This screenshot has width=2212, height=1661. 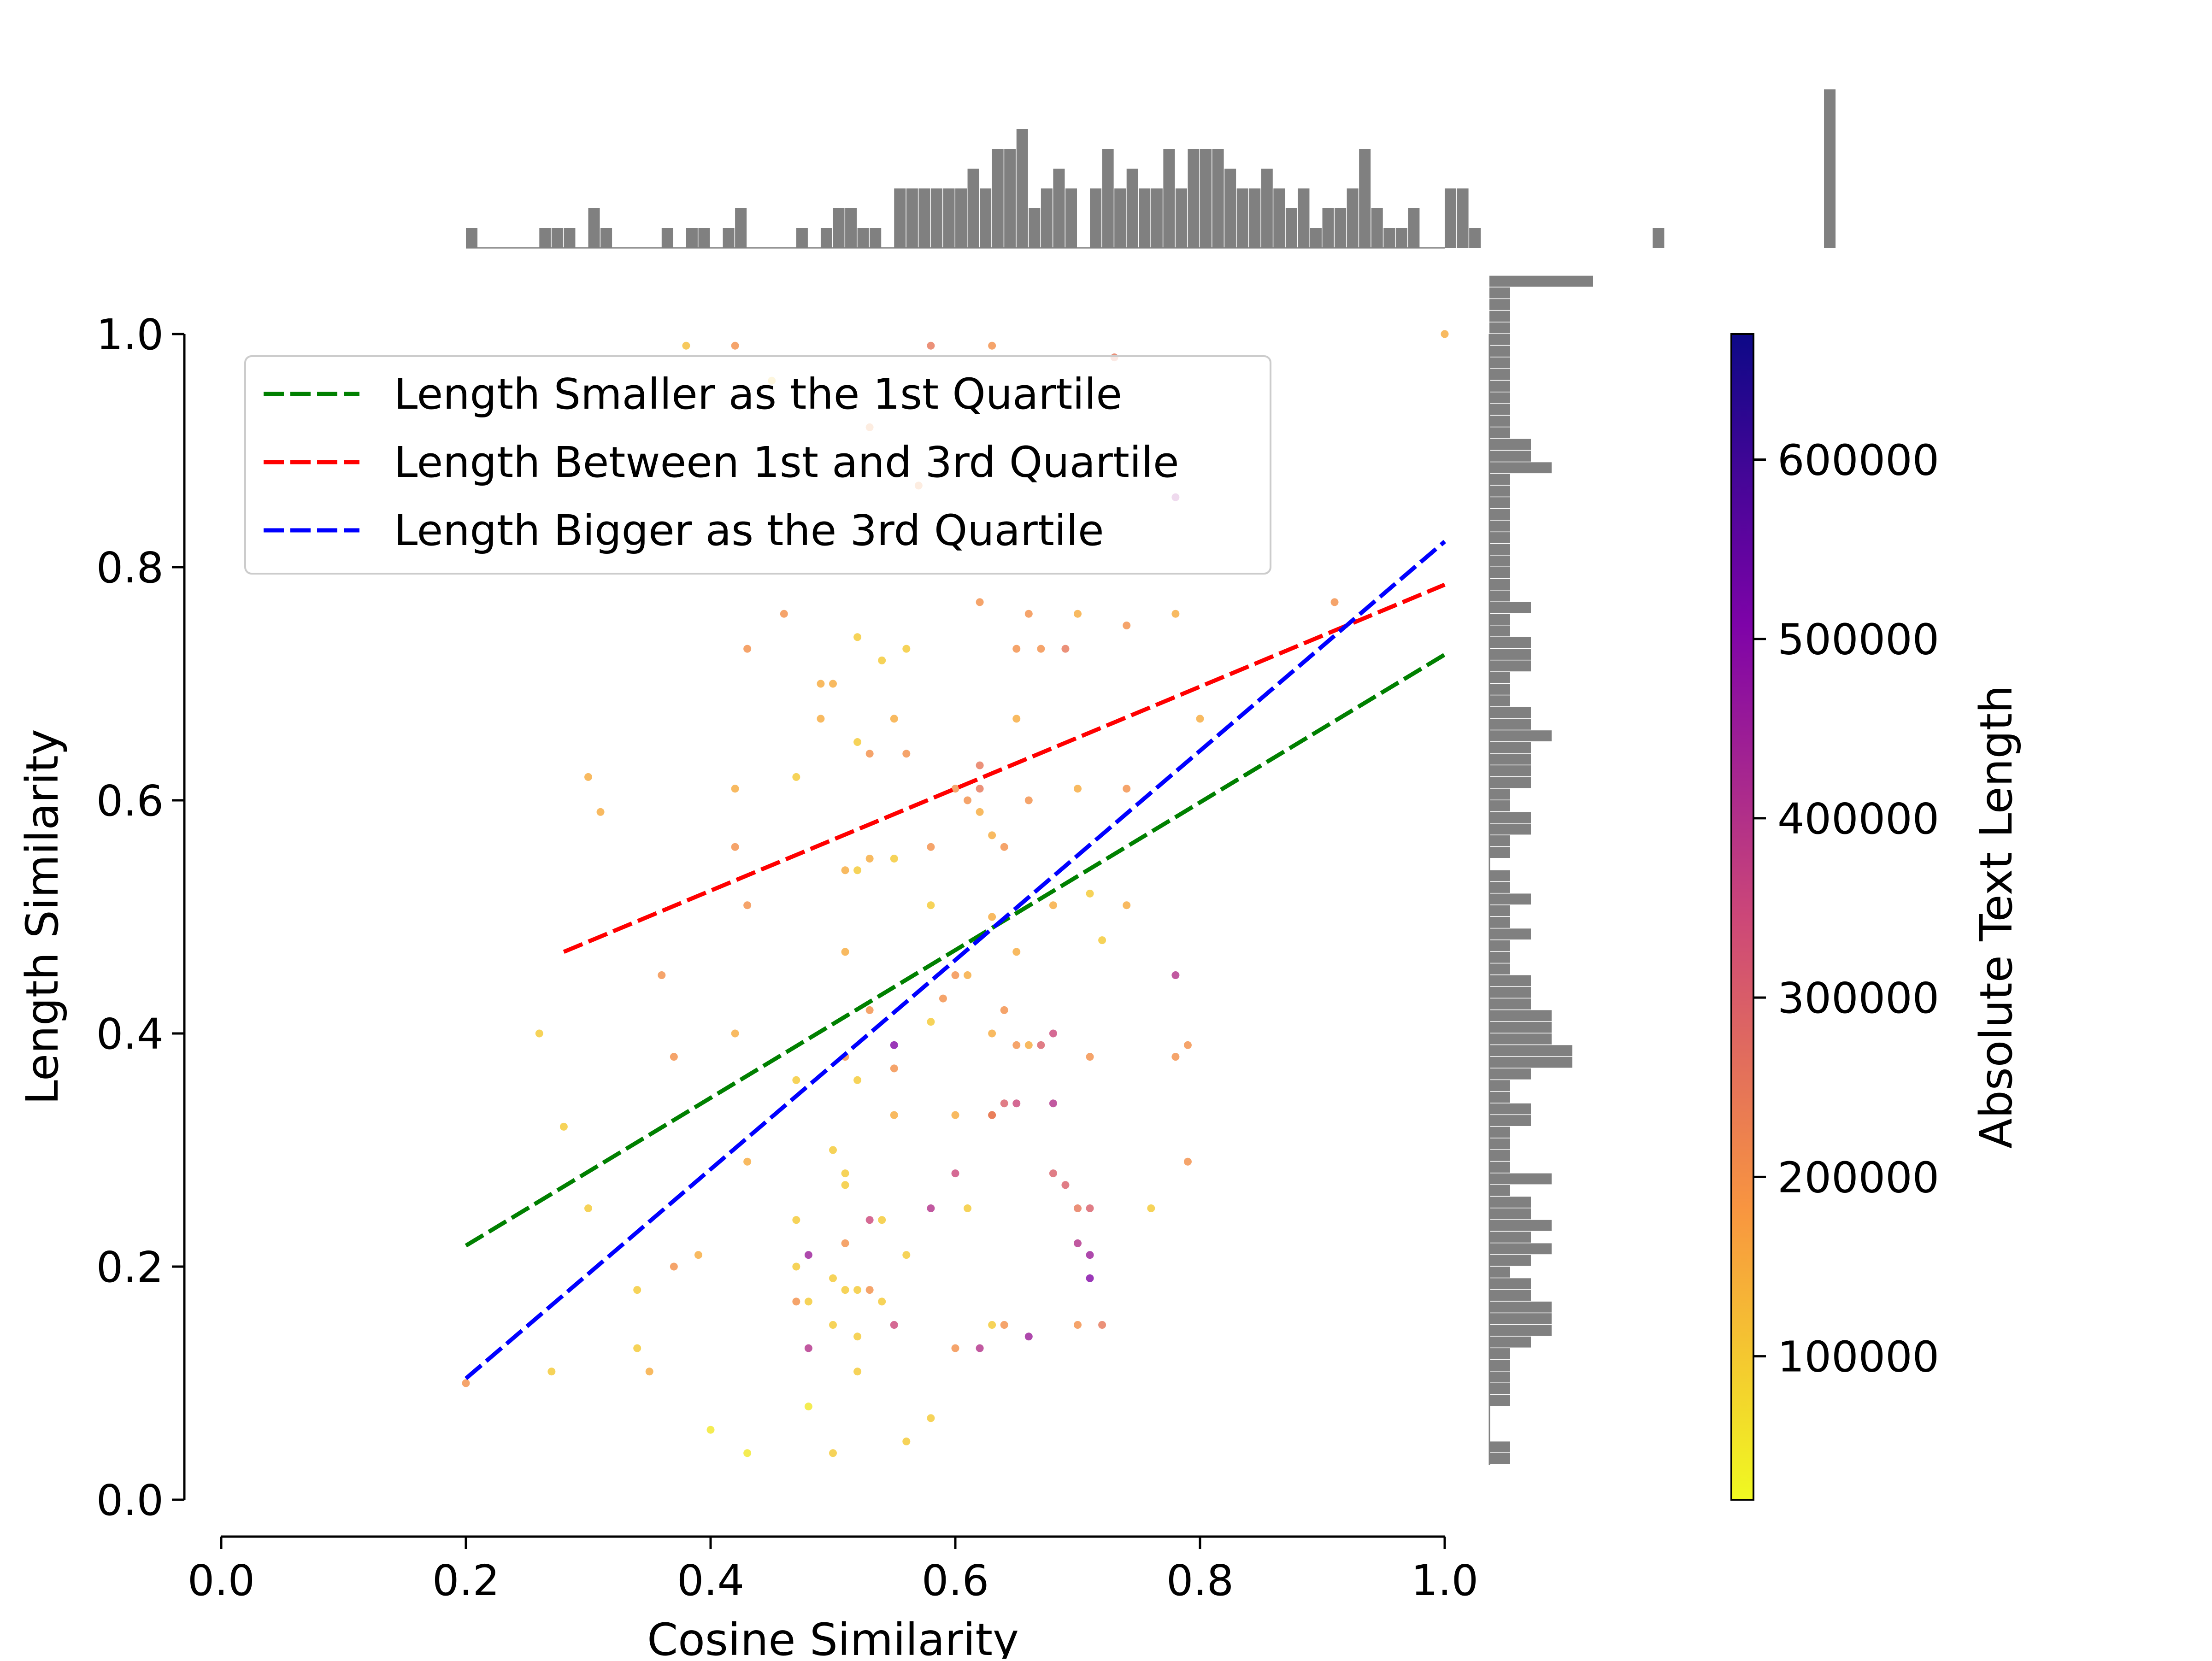 What do you see at coordinates (758, 394) in the screenshot?
I see `legend-label: Length Smaller as the 1st Quartile` at bounding box center [758, 394].